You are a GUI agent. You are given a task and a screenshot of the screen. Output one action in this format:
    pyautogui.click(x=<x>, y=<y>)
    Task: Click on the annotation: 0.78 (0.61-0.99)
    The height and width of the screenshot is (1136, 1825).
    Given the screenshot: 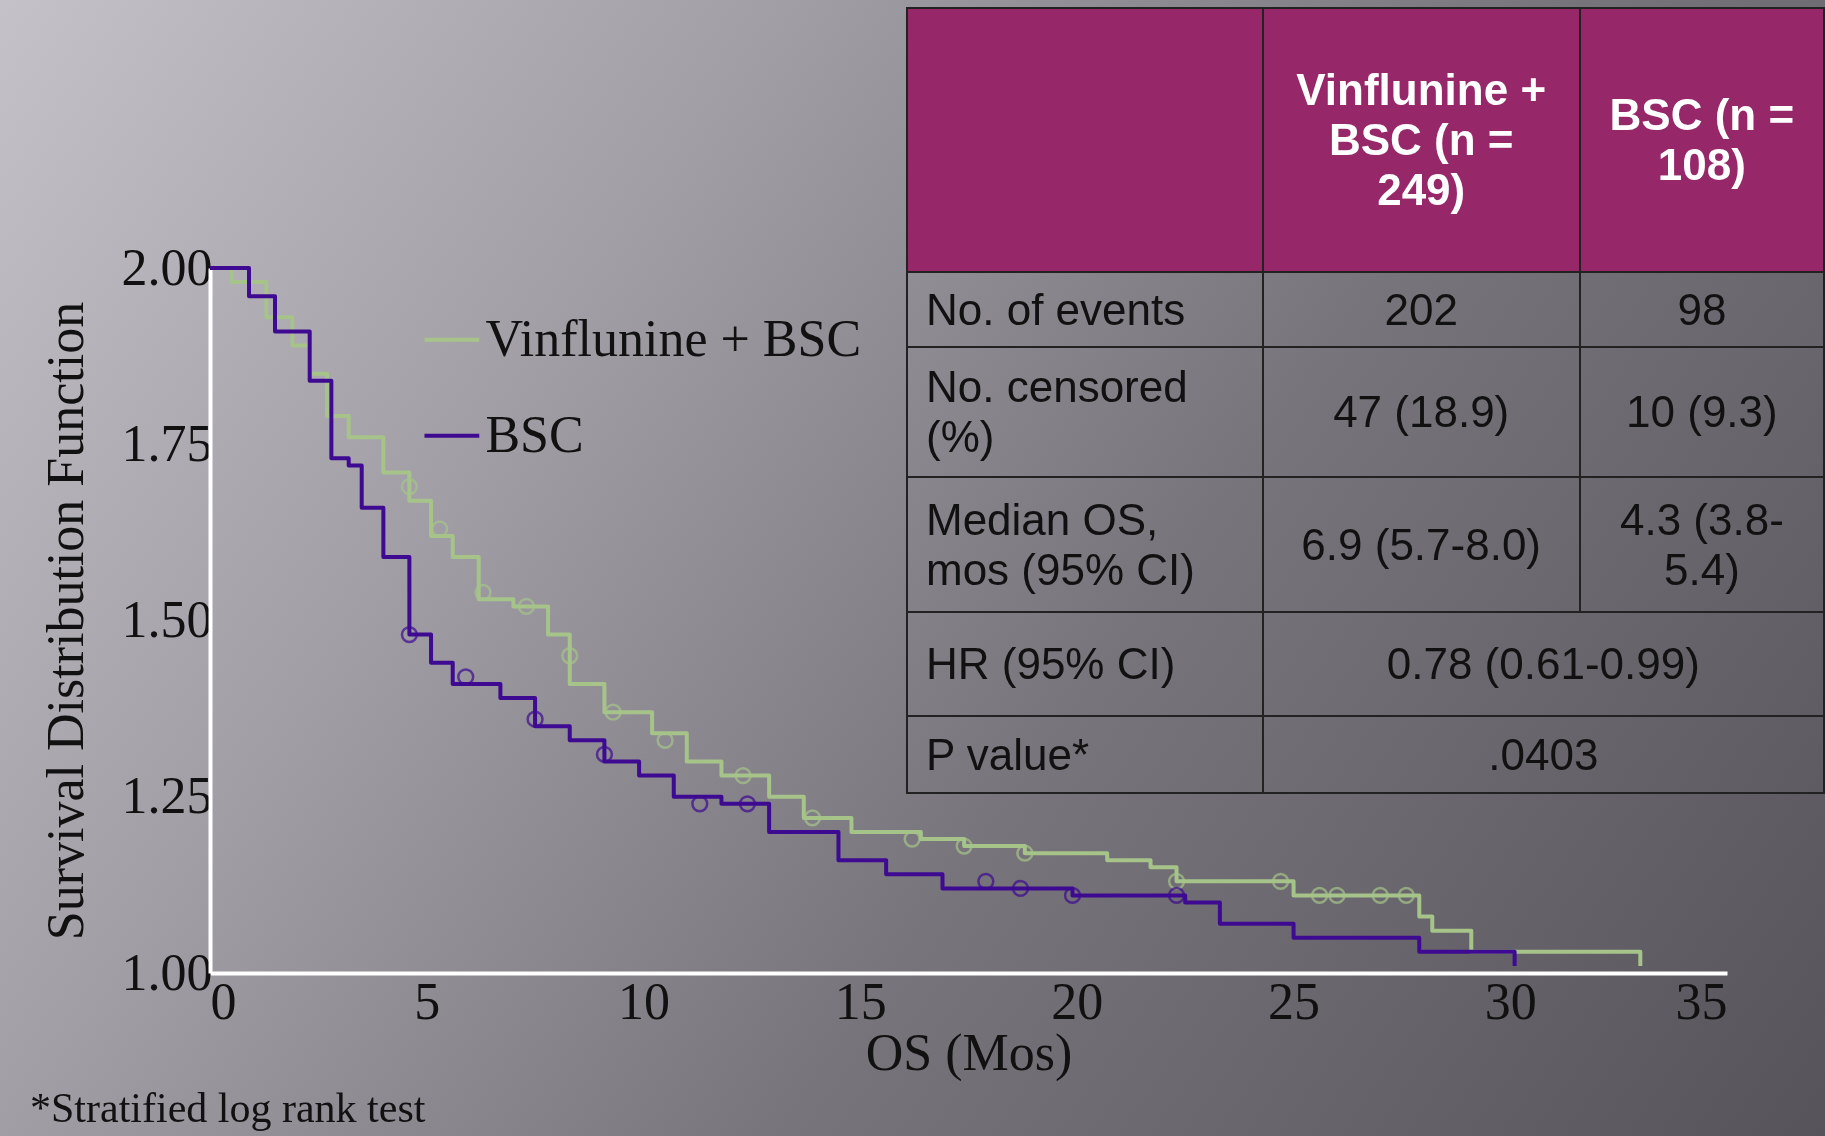 What is the action you would take?
    pyautogui.click(x=1543, y=664)
    